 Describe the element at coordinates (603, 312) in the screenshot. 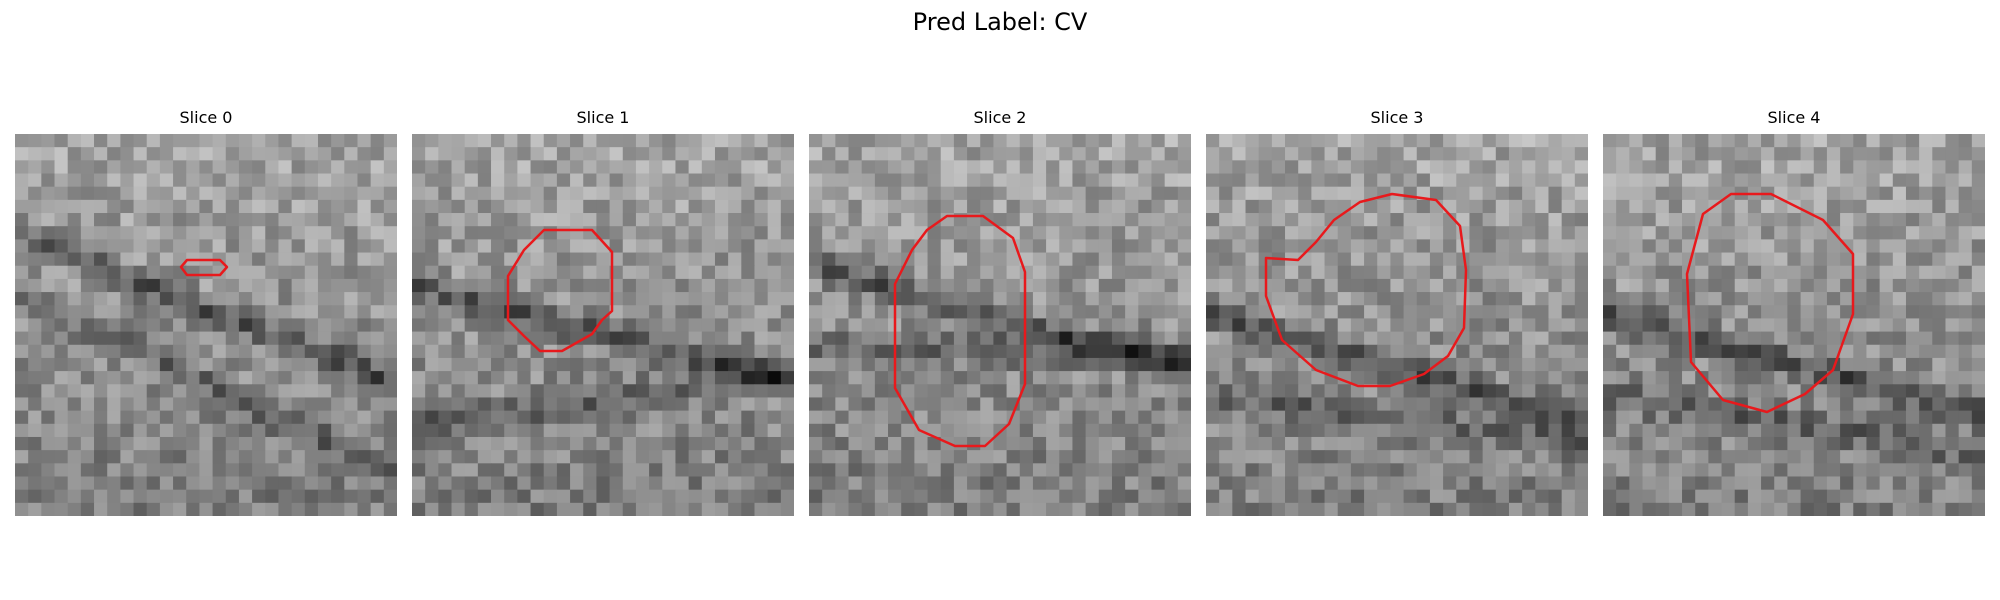

I see `slice-panel-1: Slice 1` at that location.